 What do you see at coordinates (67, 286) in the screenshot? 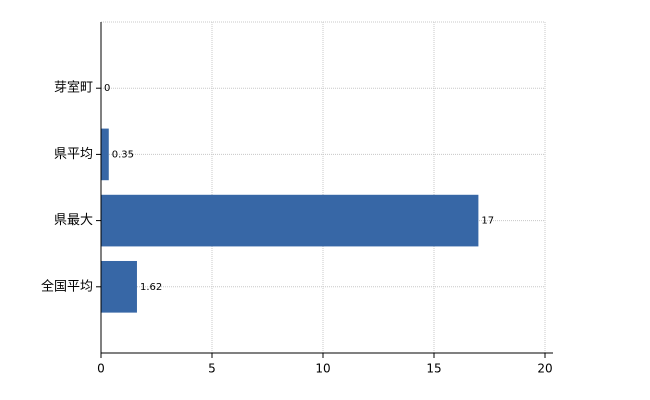
I see `y-tick-label: 全国平均` at bounding box center [67, 286].